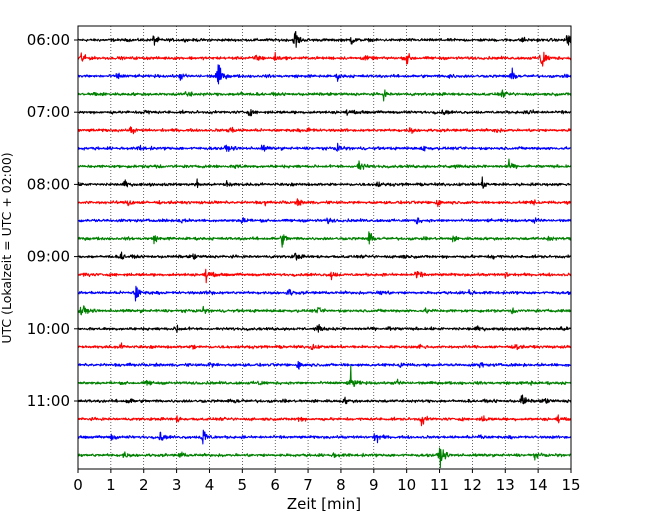 The image size is (650, 520). What do you see at coordinates (308, 485) in the screenshot?
I see `x-tick-label: 7` at bounding box center [308, 485].